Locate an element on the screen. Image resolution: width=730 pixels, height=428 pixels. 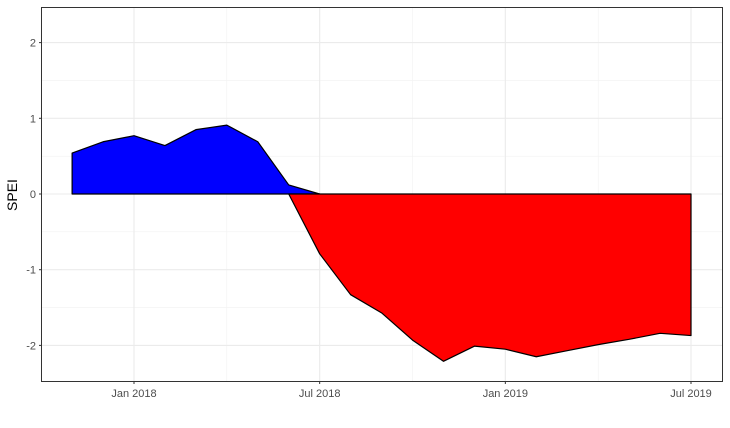
x-tick-label: Jul 2019 is located at coordinates (691, 394).